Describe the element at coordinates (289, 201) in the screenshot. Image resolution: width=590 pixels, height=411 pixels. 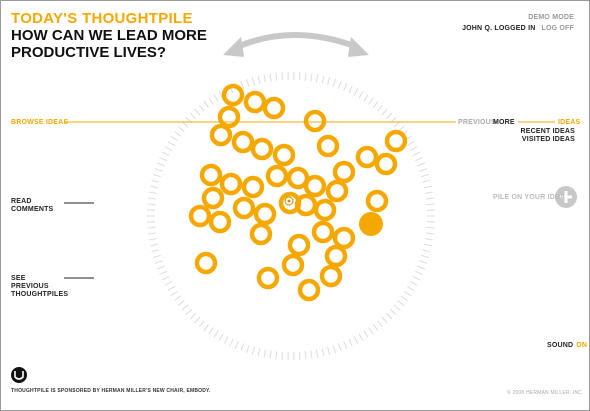
I see `idea-center-icon` at that location.